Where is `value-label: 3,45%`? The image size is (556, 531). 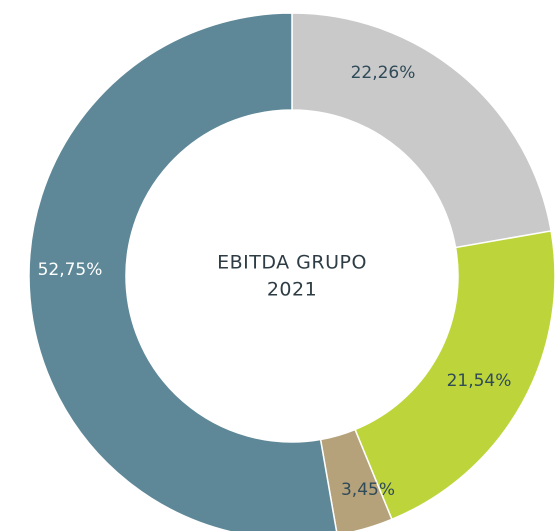 value-label: 3,45% is located at coordinates (368, 490).